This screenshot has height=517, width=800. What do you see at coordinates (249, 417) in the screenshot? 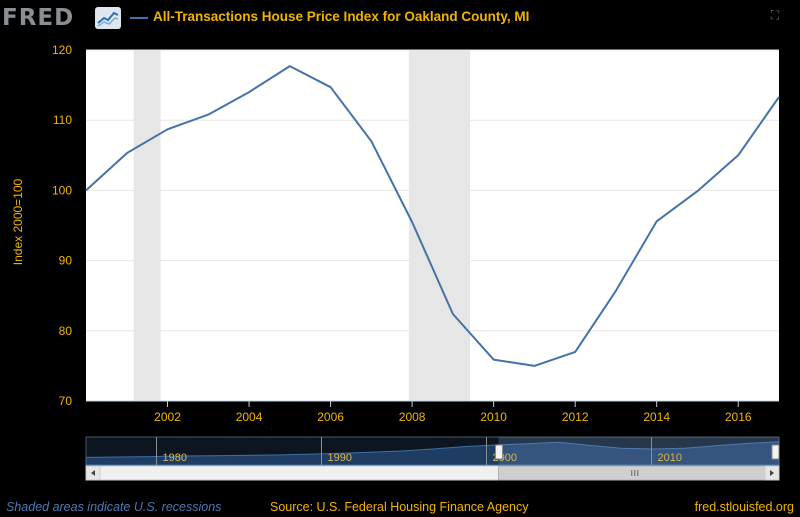
I see `x-tick-label-1: 2004` at bounding box center [249, 417].